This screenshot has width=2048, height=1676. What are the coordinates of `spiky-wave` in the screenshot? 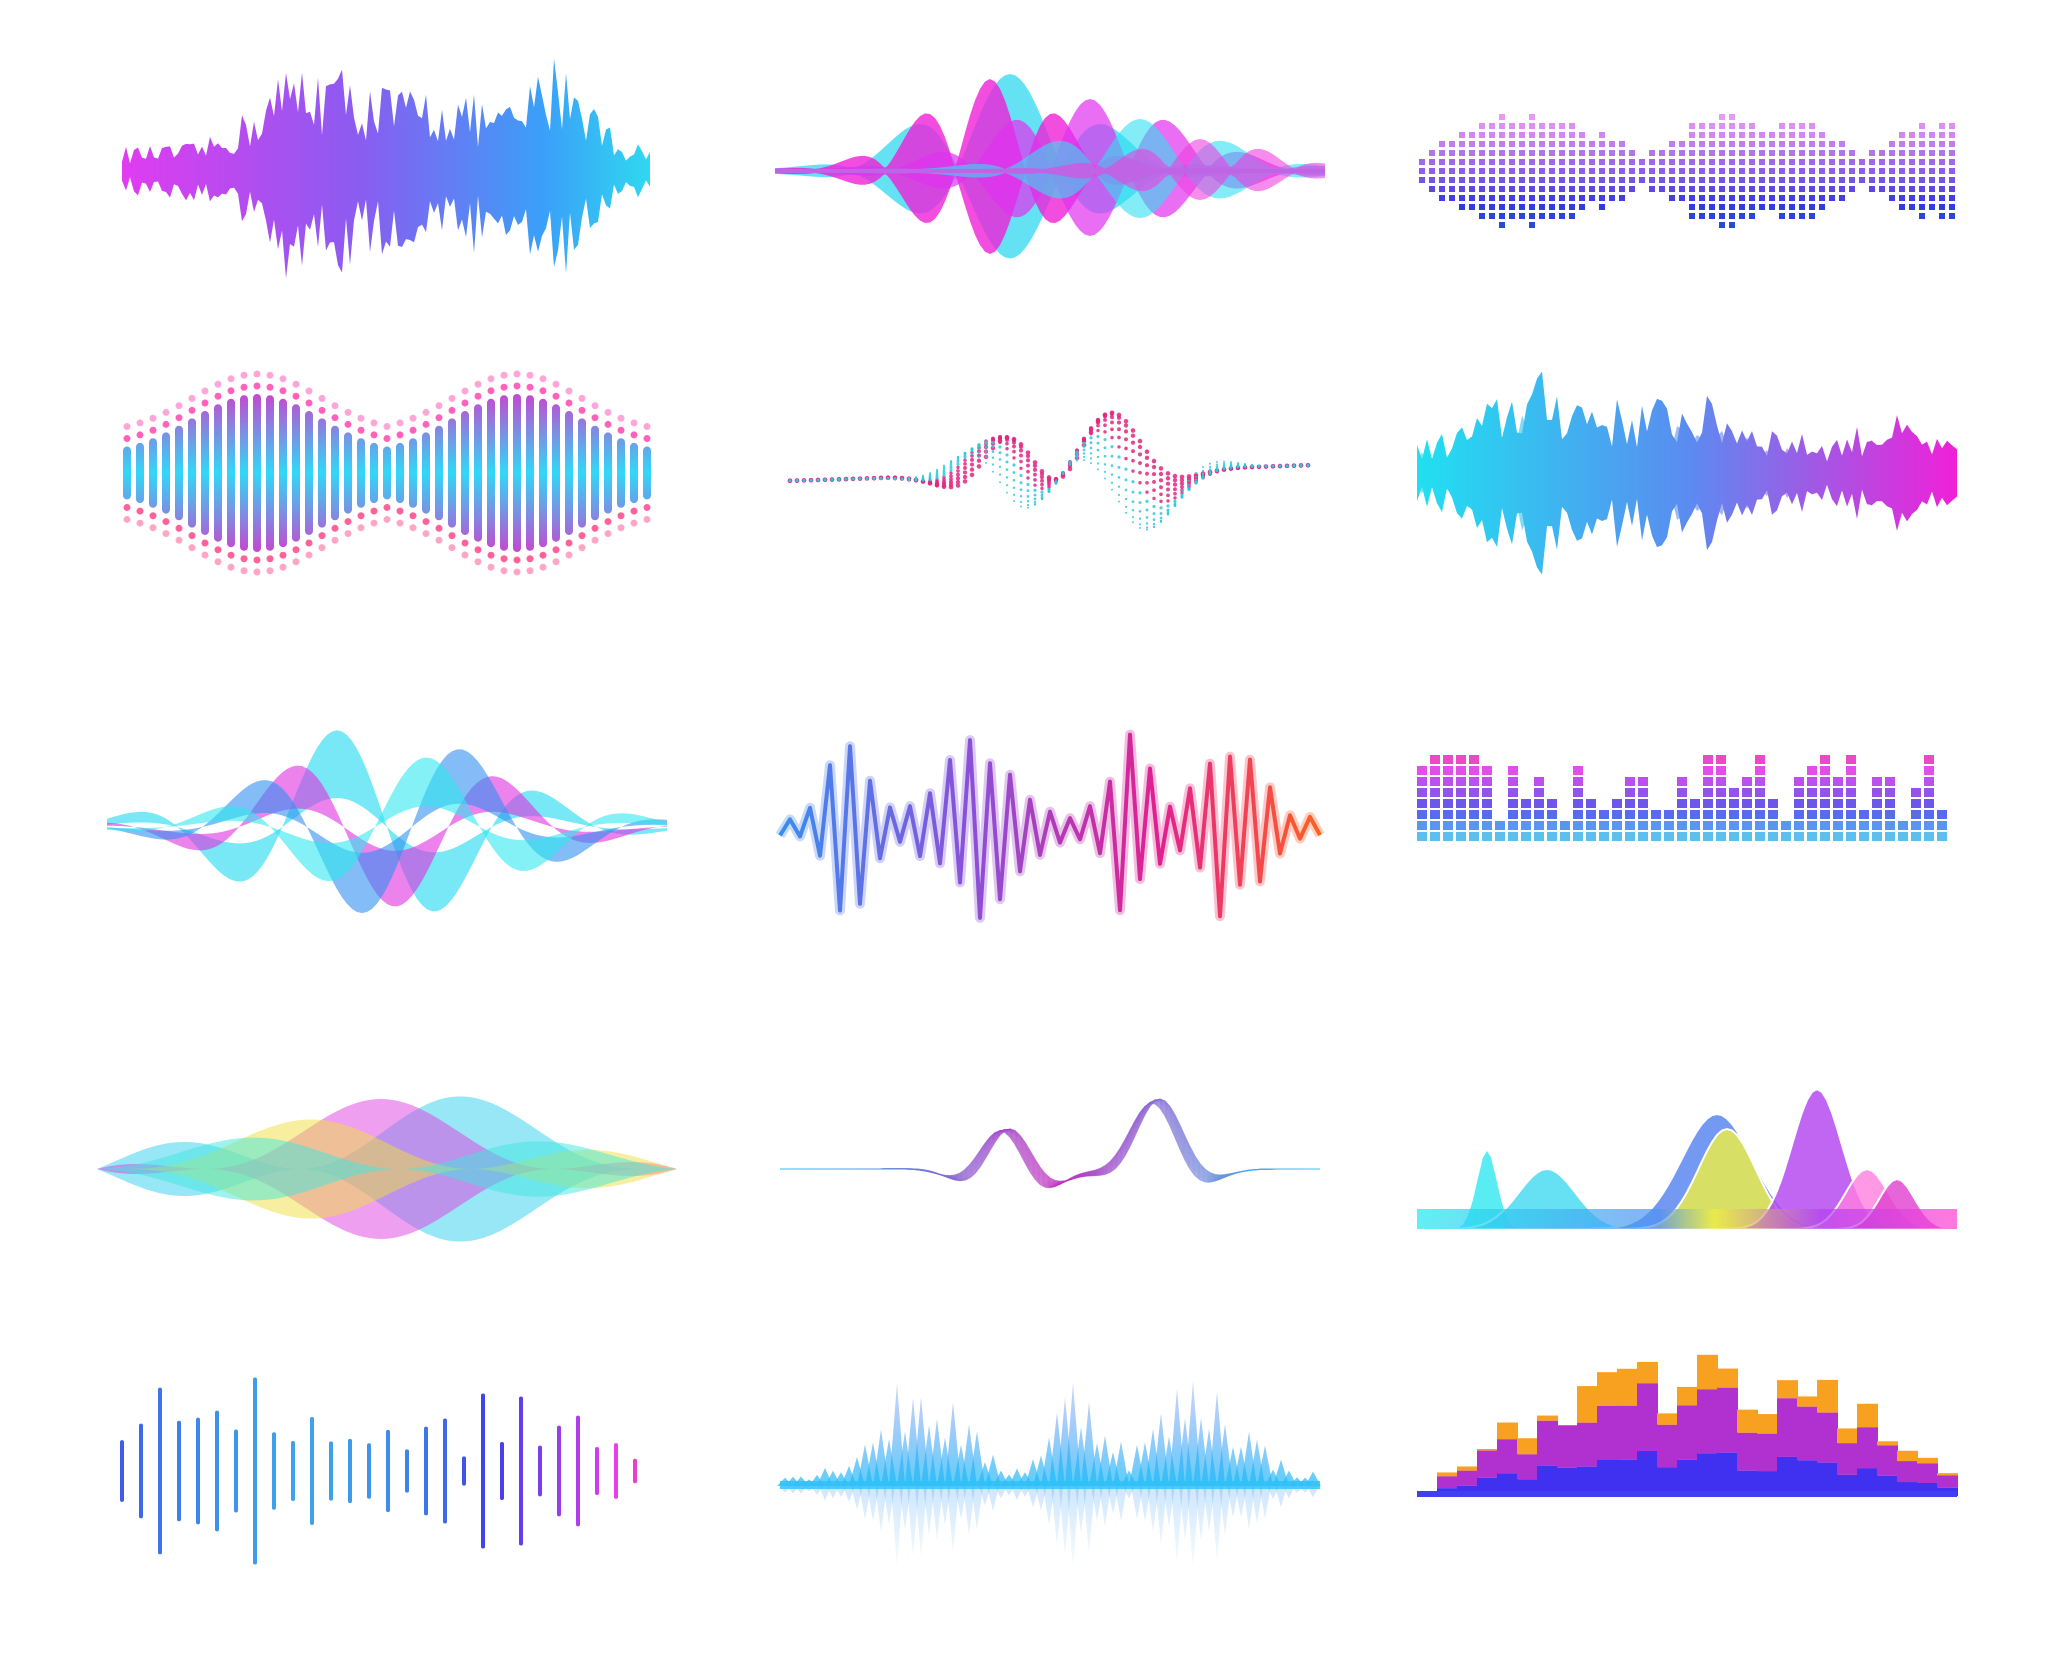 It's located at (386, 168).